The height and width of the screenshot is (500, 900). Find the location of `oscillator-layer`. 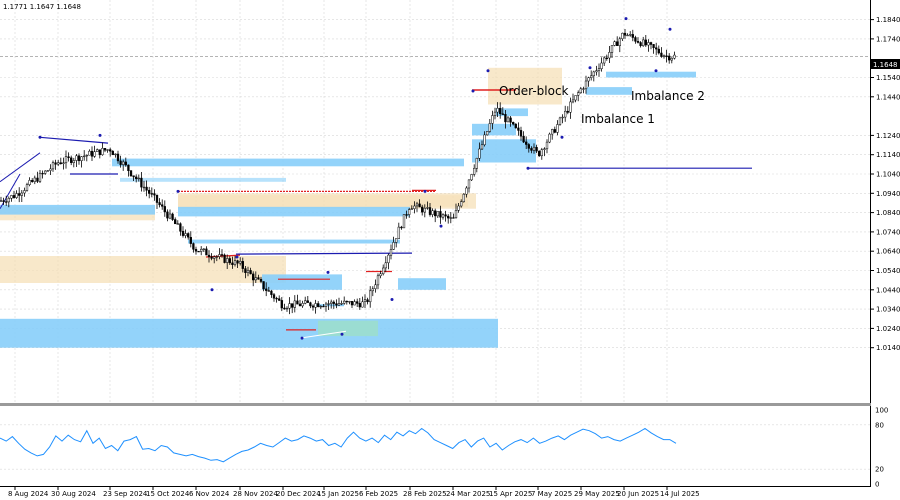

oscillator-layer is located at coordinates (435, 447).